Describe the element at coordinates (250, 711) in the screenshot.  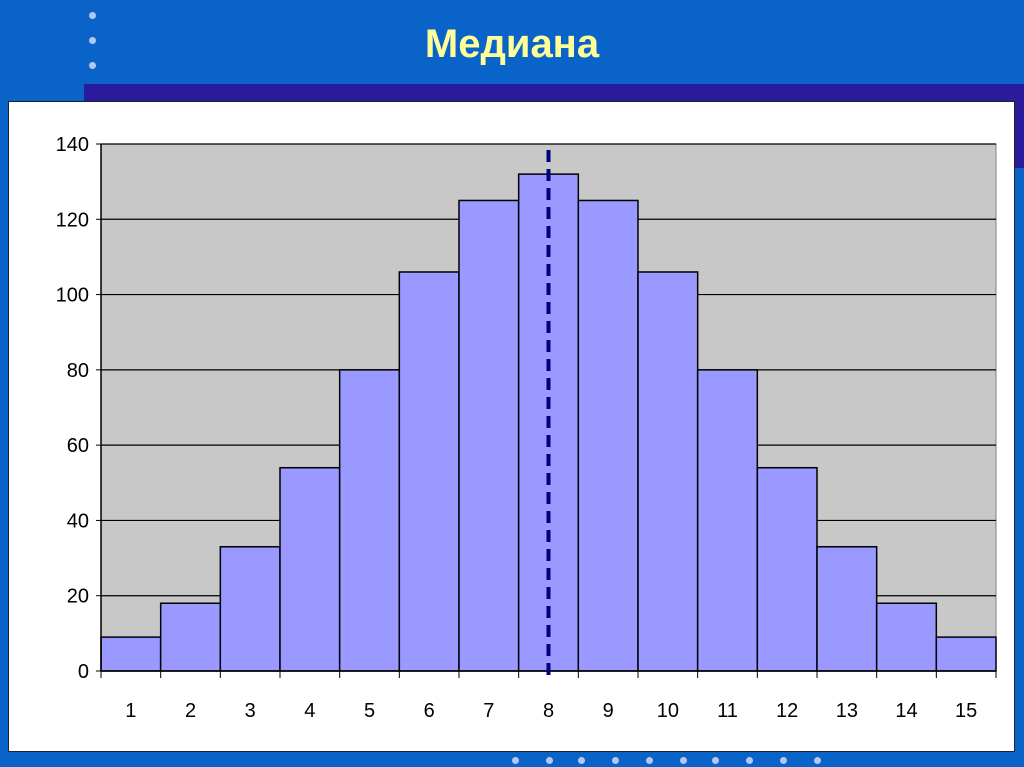
I see `x-tick-label: 3` at that location.